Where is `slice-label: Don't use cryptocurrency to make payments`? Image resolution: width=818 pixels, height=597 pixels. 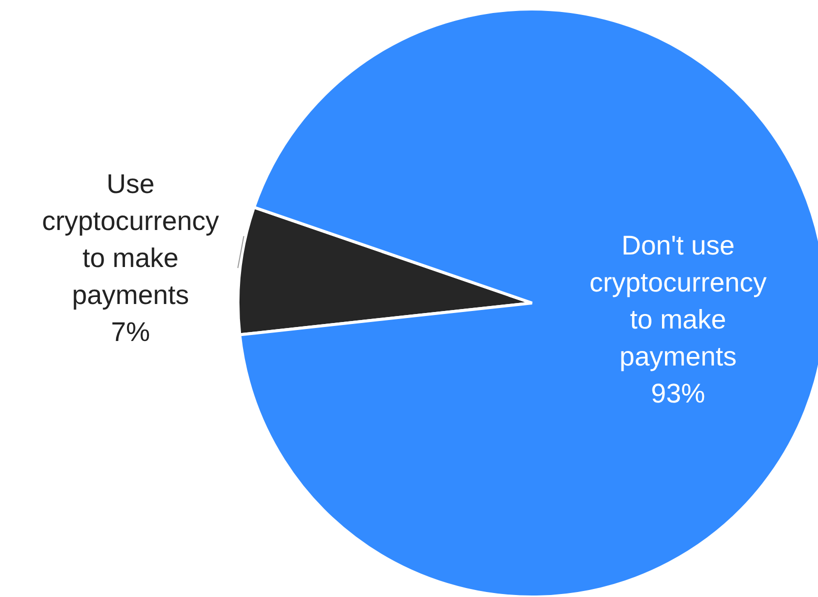 slice-label: Don't use cryptocurrency to make payments is located at coordinates (679, 301).